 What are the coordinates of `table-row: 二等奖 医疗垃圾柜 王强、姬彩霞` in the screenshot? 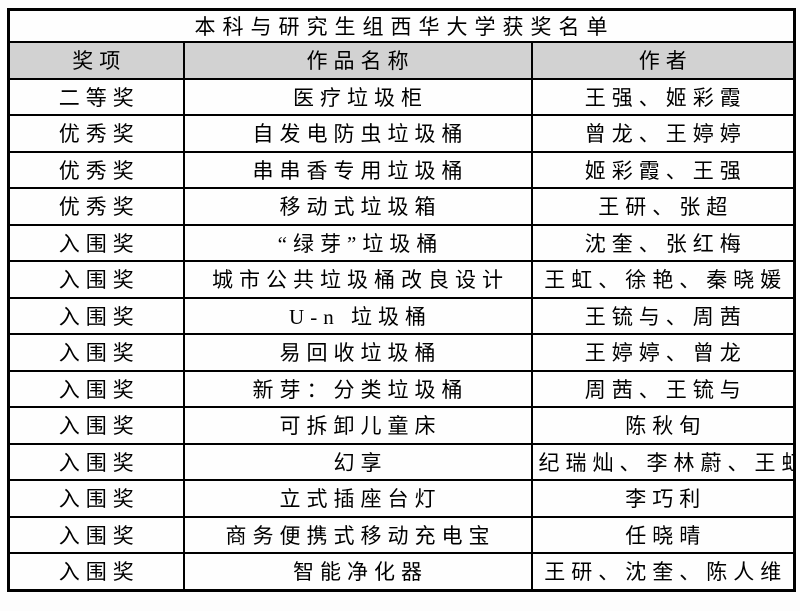 It's located at (401, 96).